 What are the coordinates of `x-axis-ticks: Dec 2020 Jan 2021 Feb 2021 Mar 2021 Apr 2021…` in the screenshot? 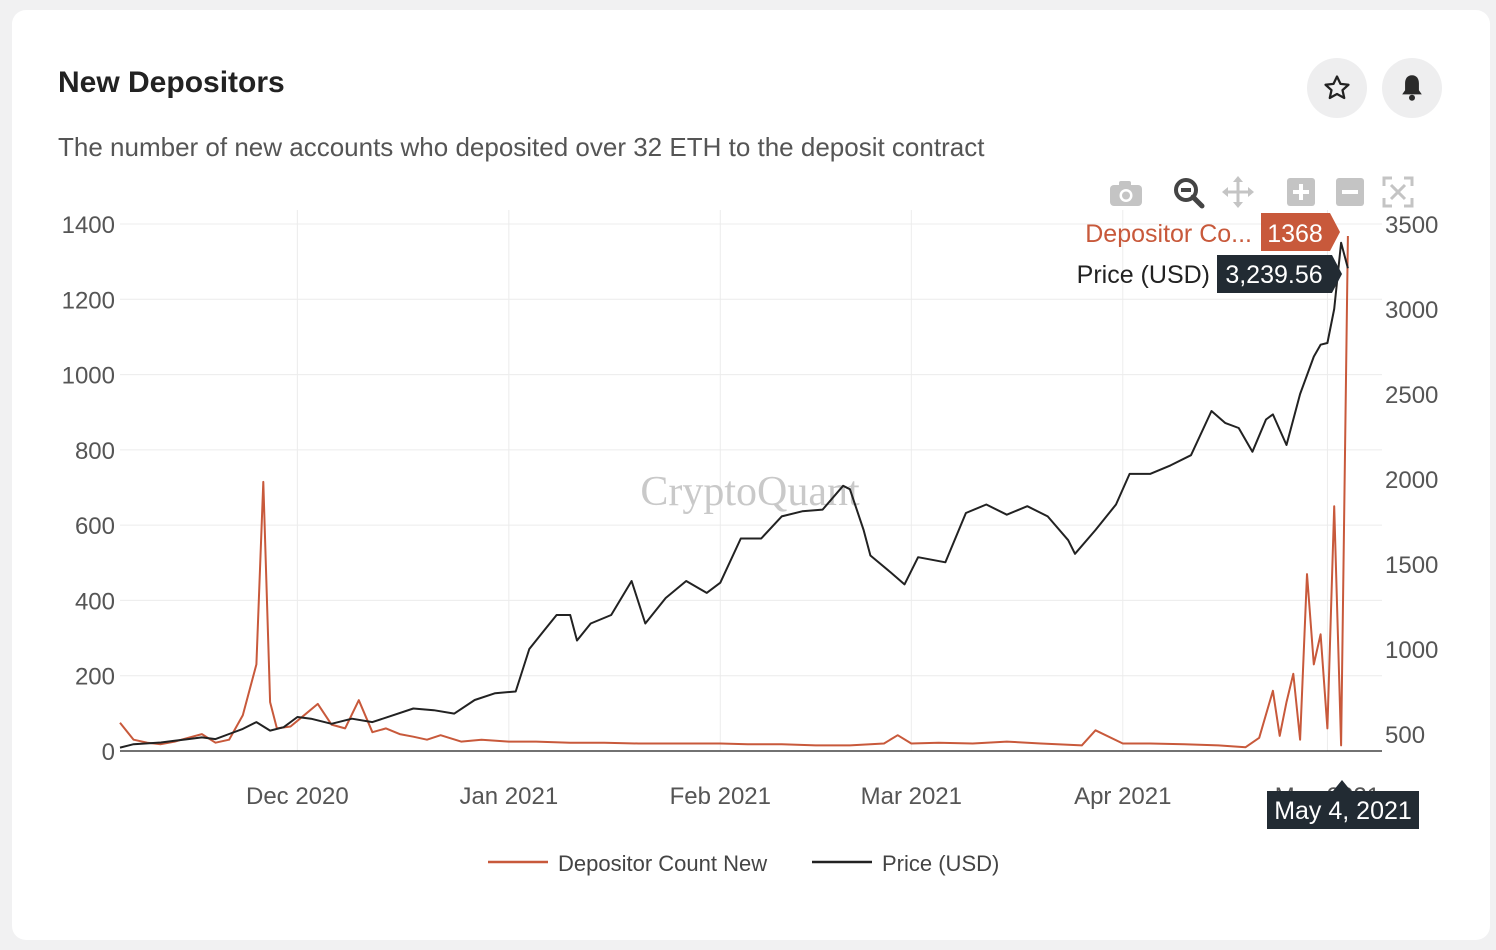 It's located at (813, 796).